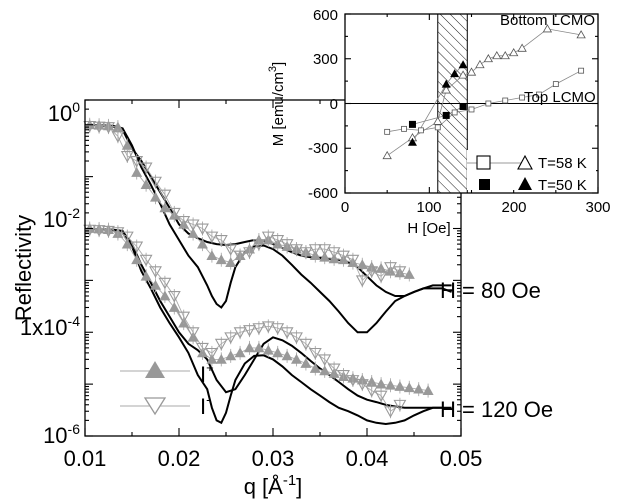 This screenshot has height=501, width=621. Describe the element at coordinates (476, 207) in the screenshot. I see `inset-x-tick-labels: 0 100 200 300` at that location.